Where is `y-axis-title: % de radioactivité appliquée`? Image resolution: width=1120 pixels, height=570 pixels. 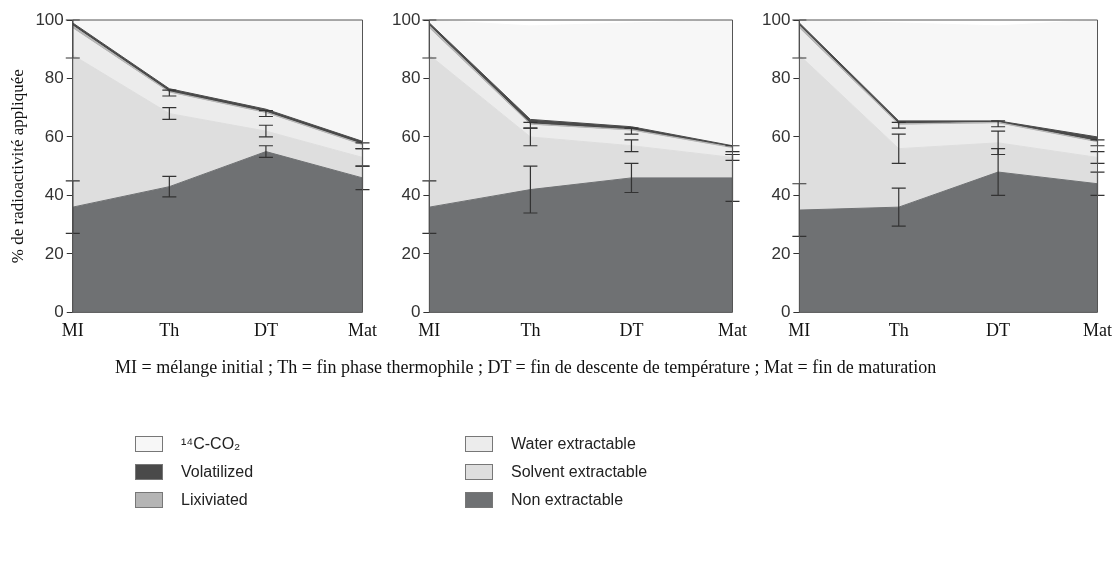 y-axis-title: % de radioactivité appliquée is located at coordinates (17, 166).